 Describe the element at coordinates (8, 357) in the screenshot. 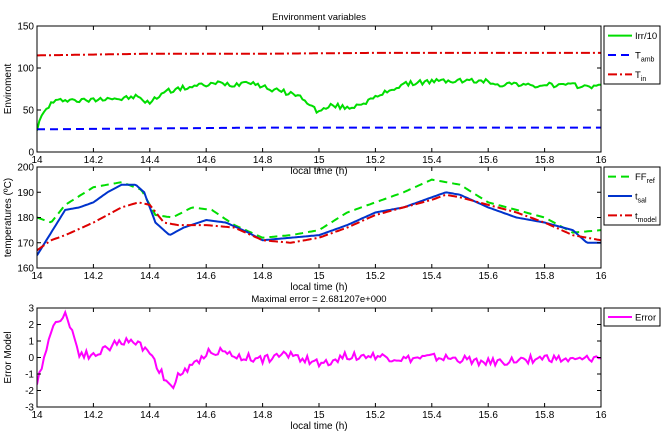

I see `y-axis-label: Error Model` at that location.